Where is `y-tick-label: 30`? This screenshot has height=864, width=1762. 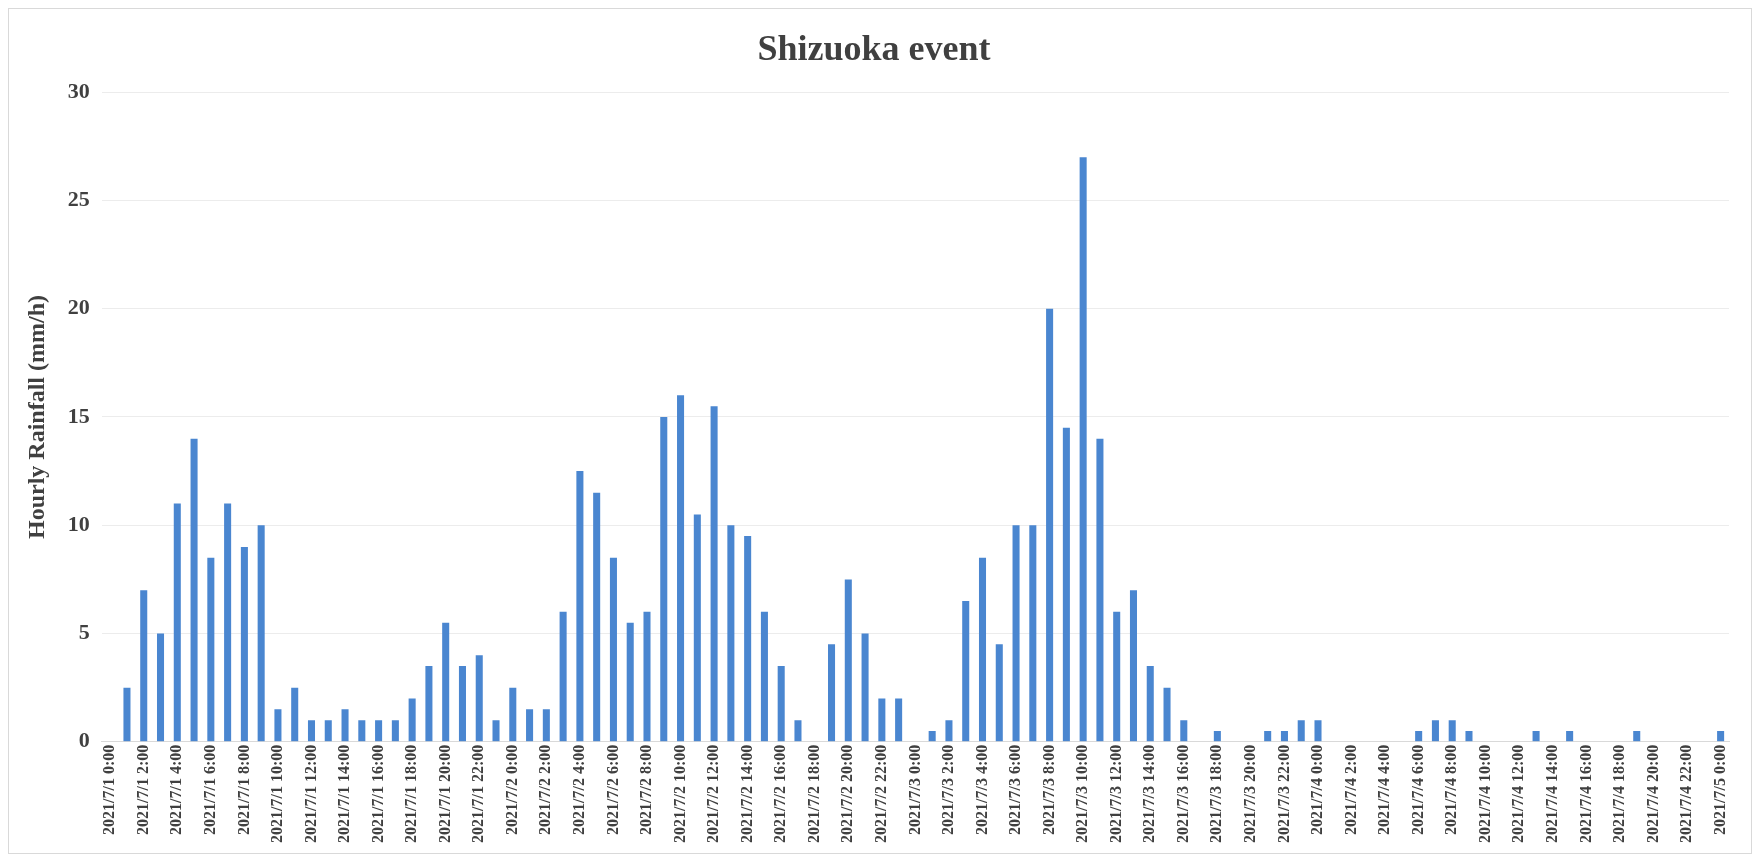 y-tick-label: 30 is located at coordinates (78, 90).